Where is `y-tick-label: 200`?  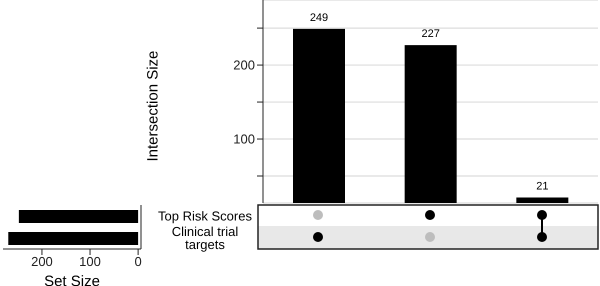
y-tick-label: 200 is located at coordinates (244, 65).